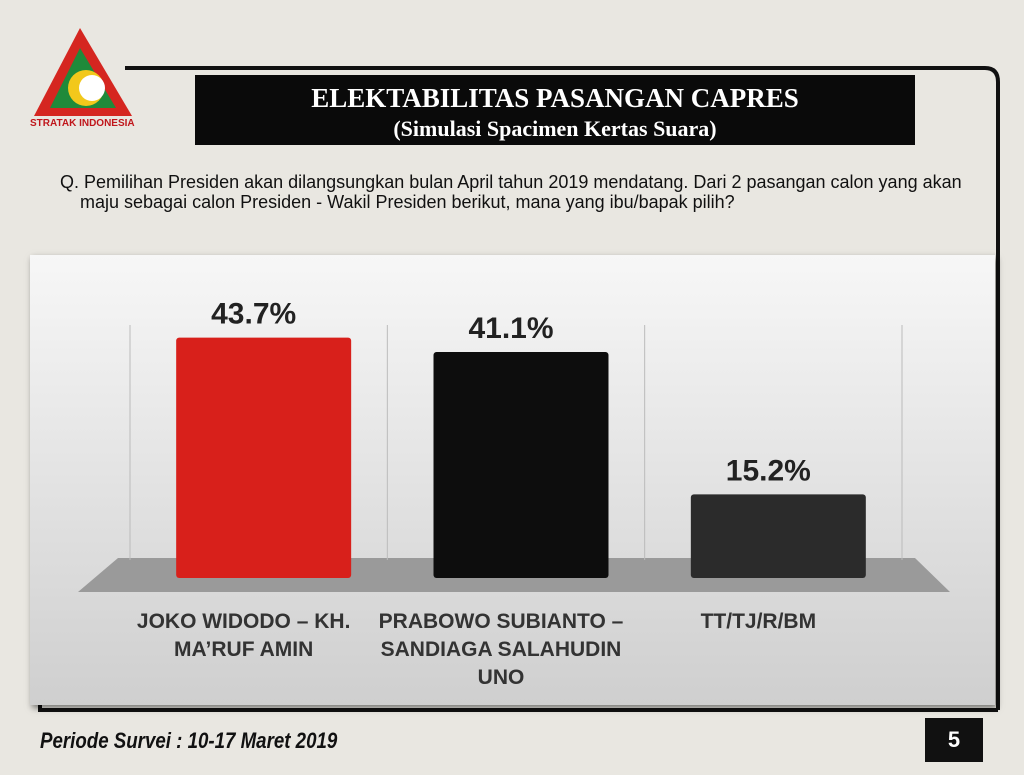  Describe the element at coordinates (758, 621) in the screenshot. I see `category-label: TT/TJ/R/BM` at that location.